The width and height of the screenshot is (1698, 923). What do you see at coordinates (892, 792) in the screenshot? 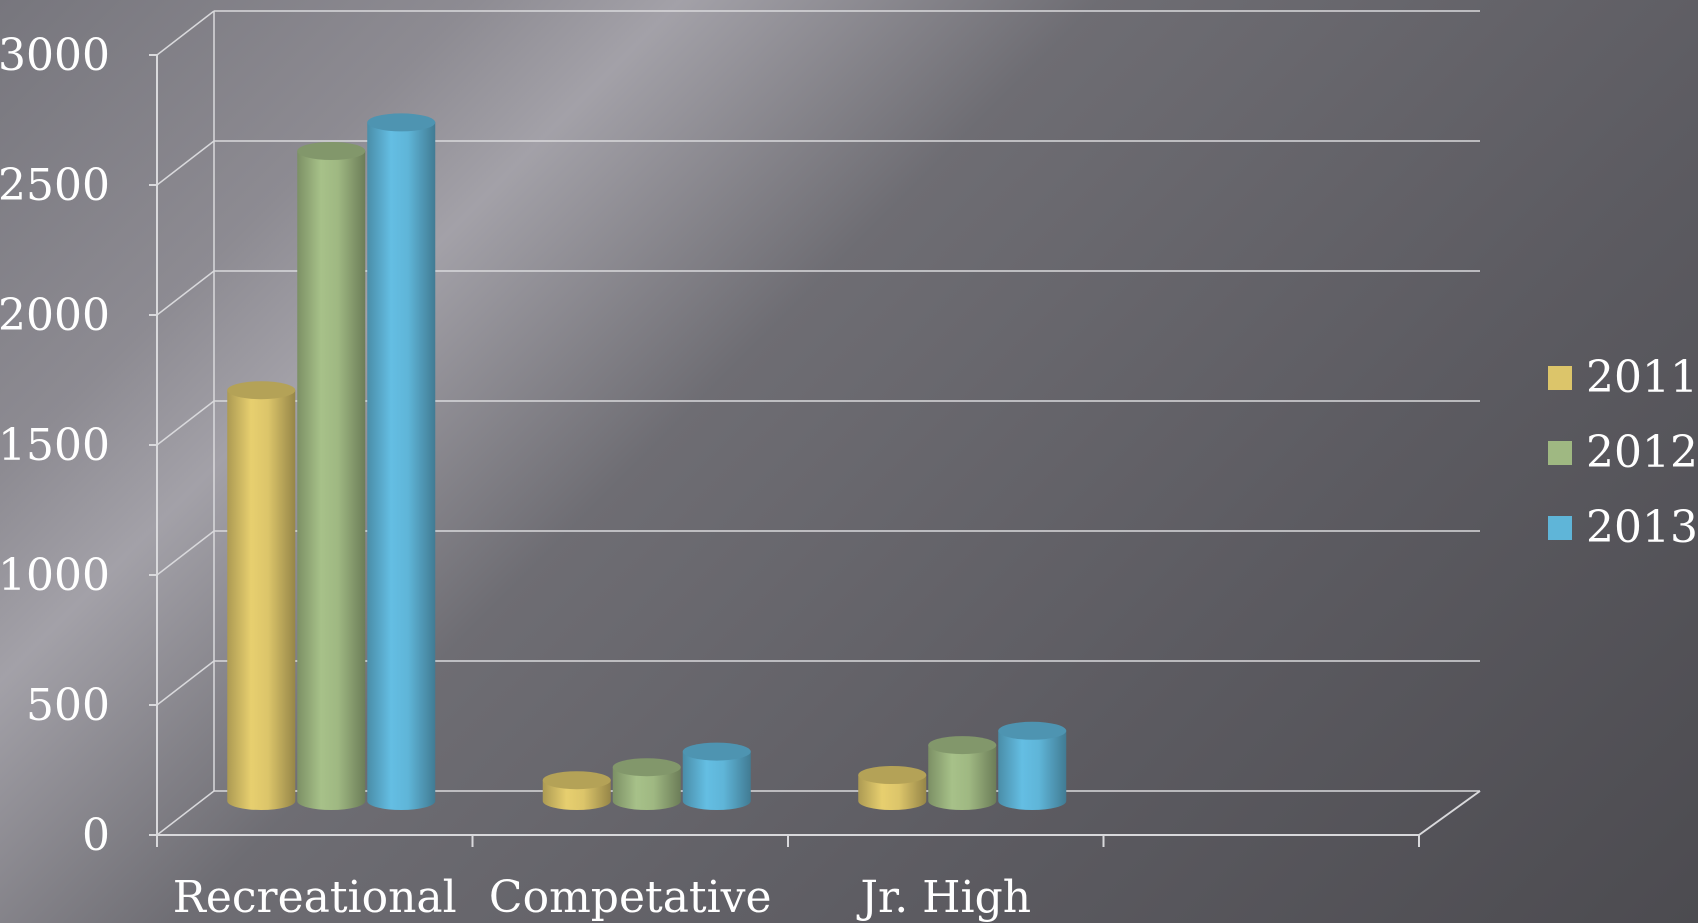
I see `bar-2011-jr-high` at bounding box center [892, 792].